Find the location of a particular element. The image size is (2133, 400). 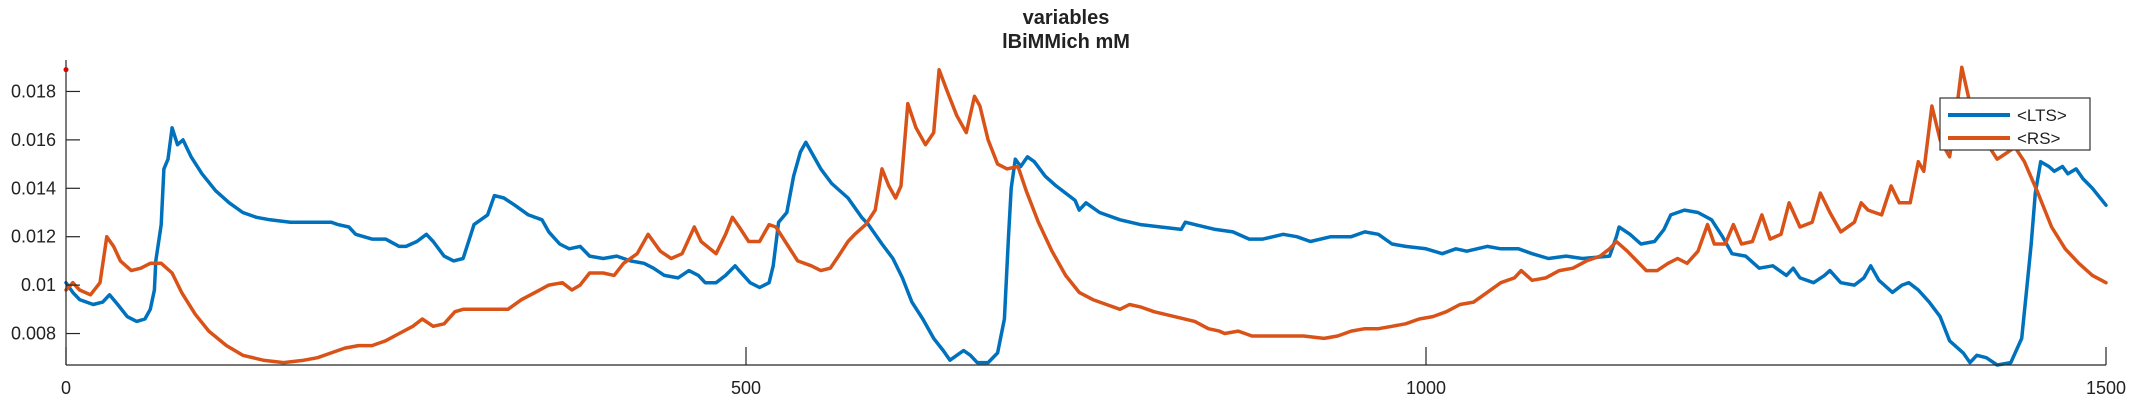

legend-box is located at coordinates (2015, 124).